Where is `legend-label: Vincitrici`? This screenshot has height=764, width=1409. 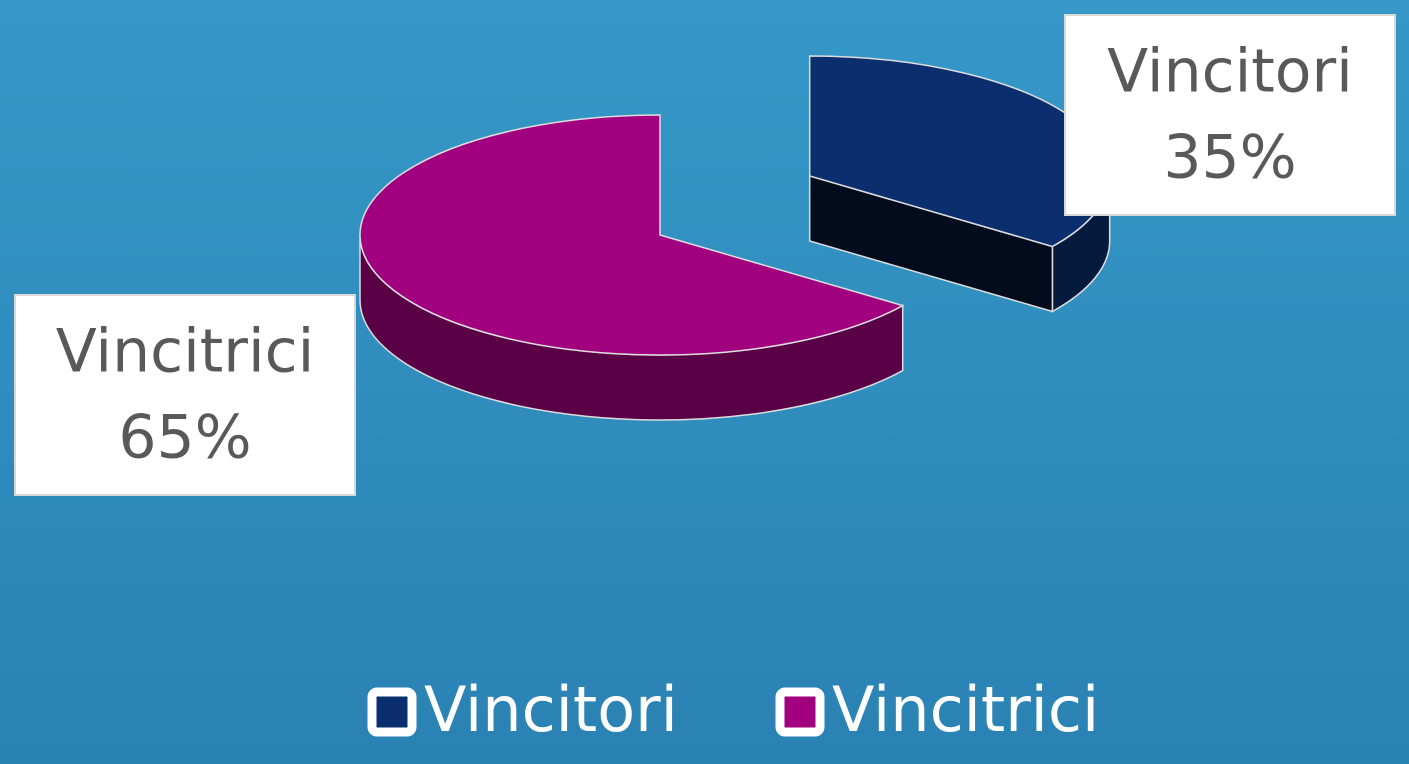 legend-label: Vincitrici is located at coordinates (965, 709).